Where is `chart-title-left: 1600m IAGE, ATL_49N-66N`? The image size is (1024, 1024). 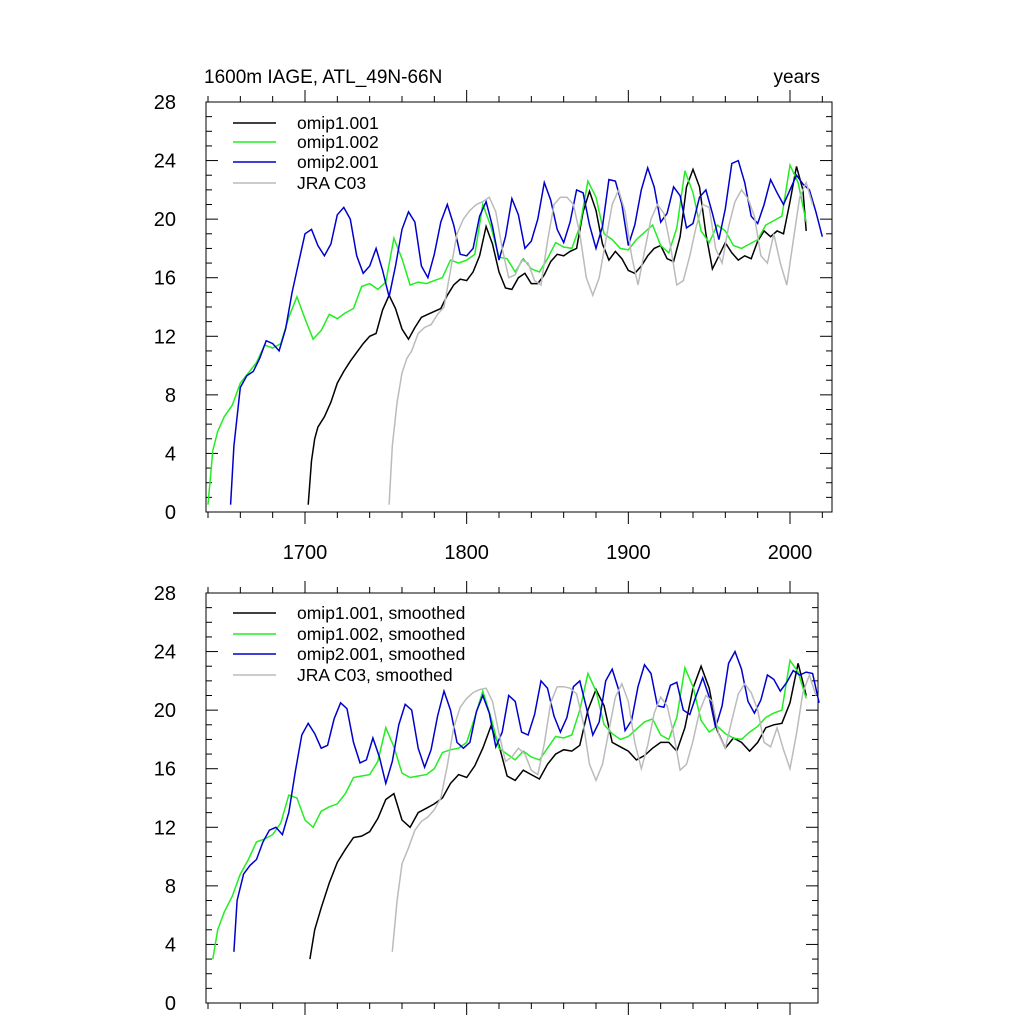
chart-title-left: 1600m IAGE, ATL_49N-66N is located at coordinates (323, 77).